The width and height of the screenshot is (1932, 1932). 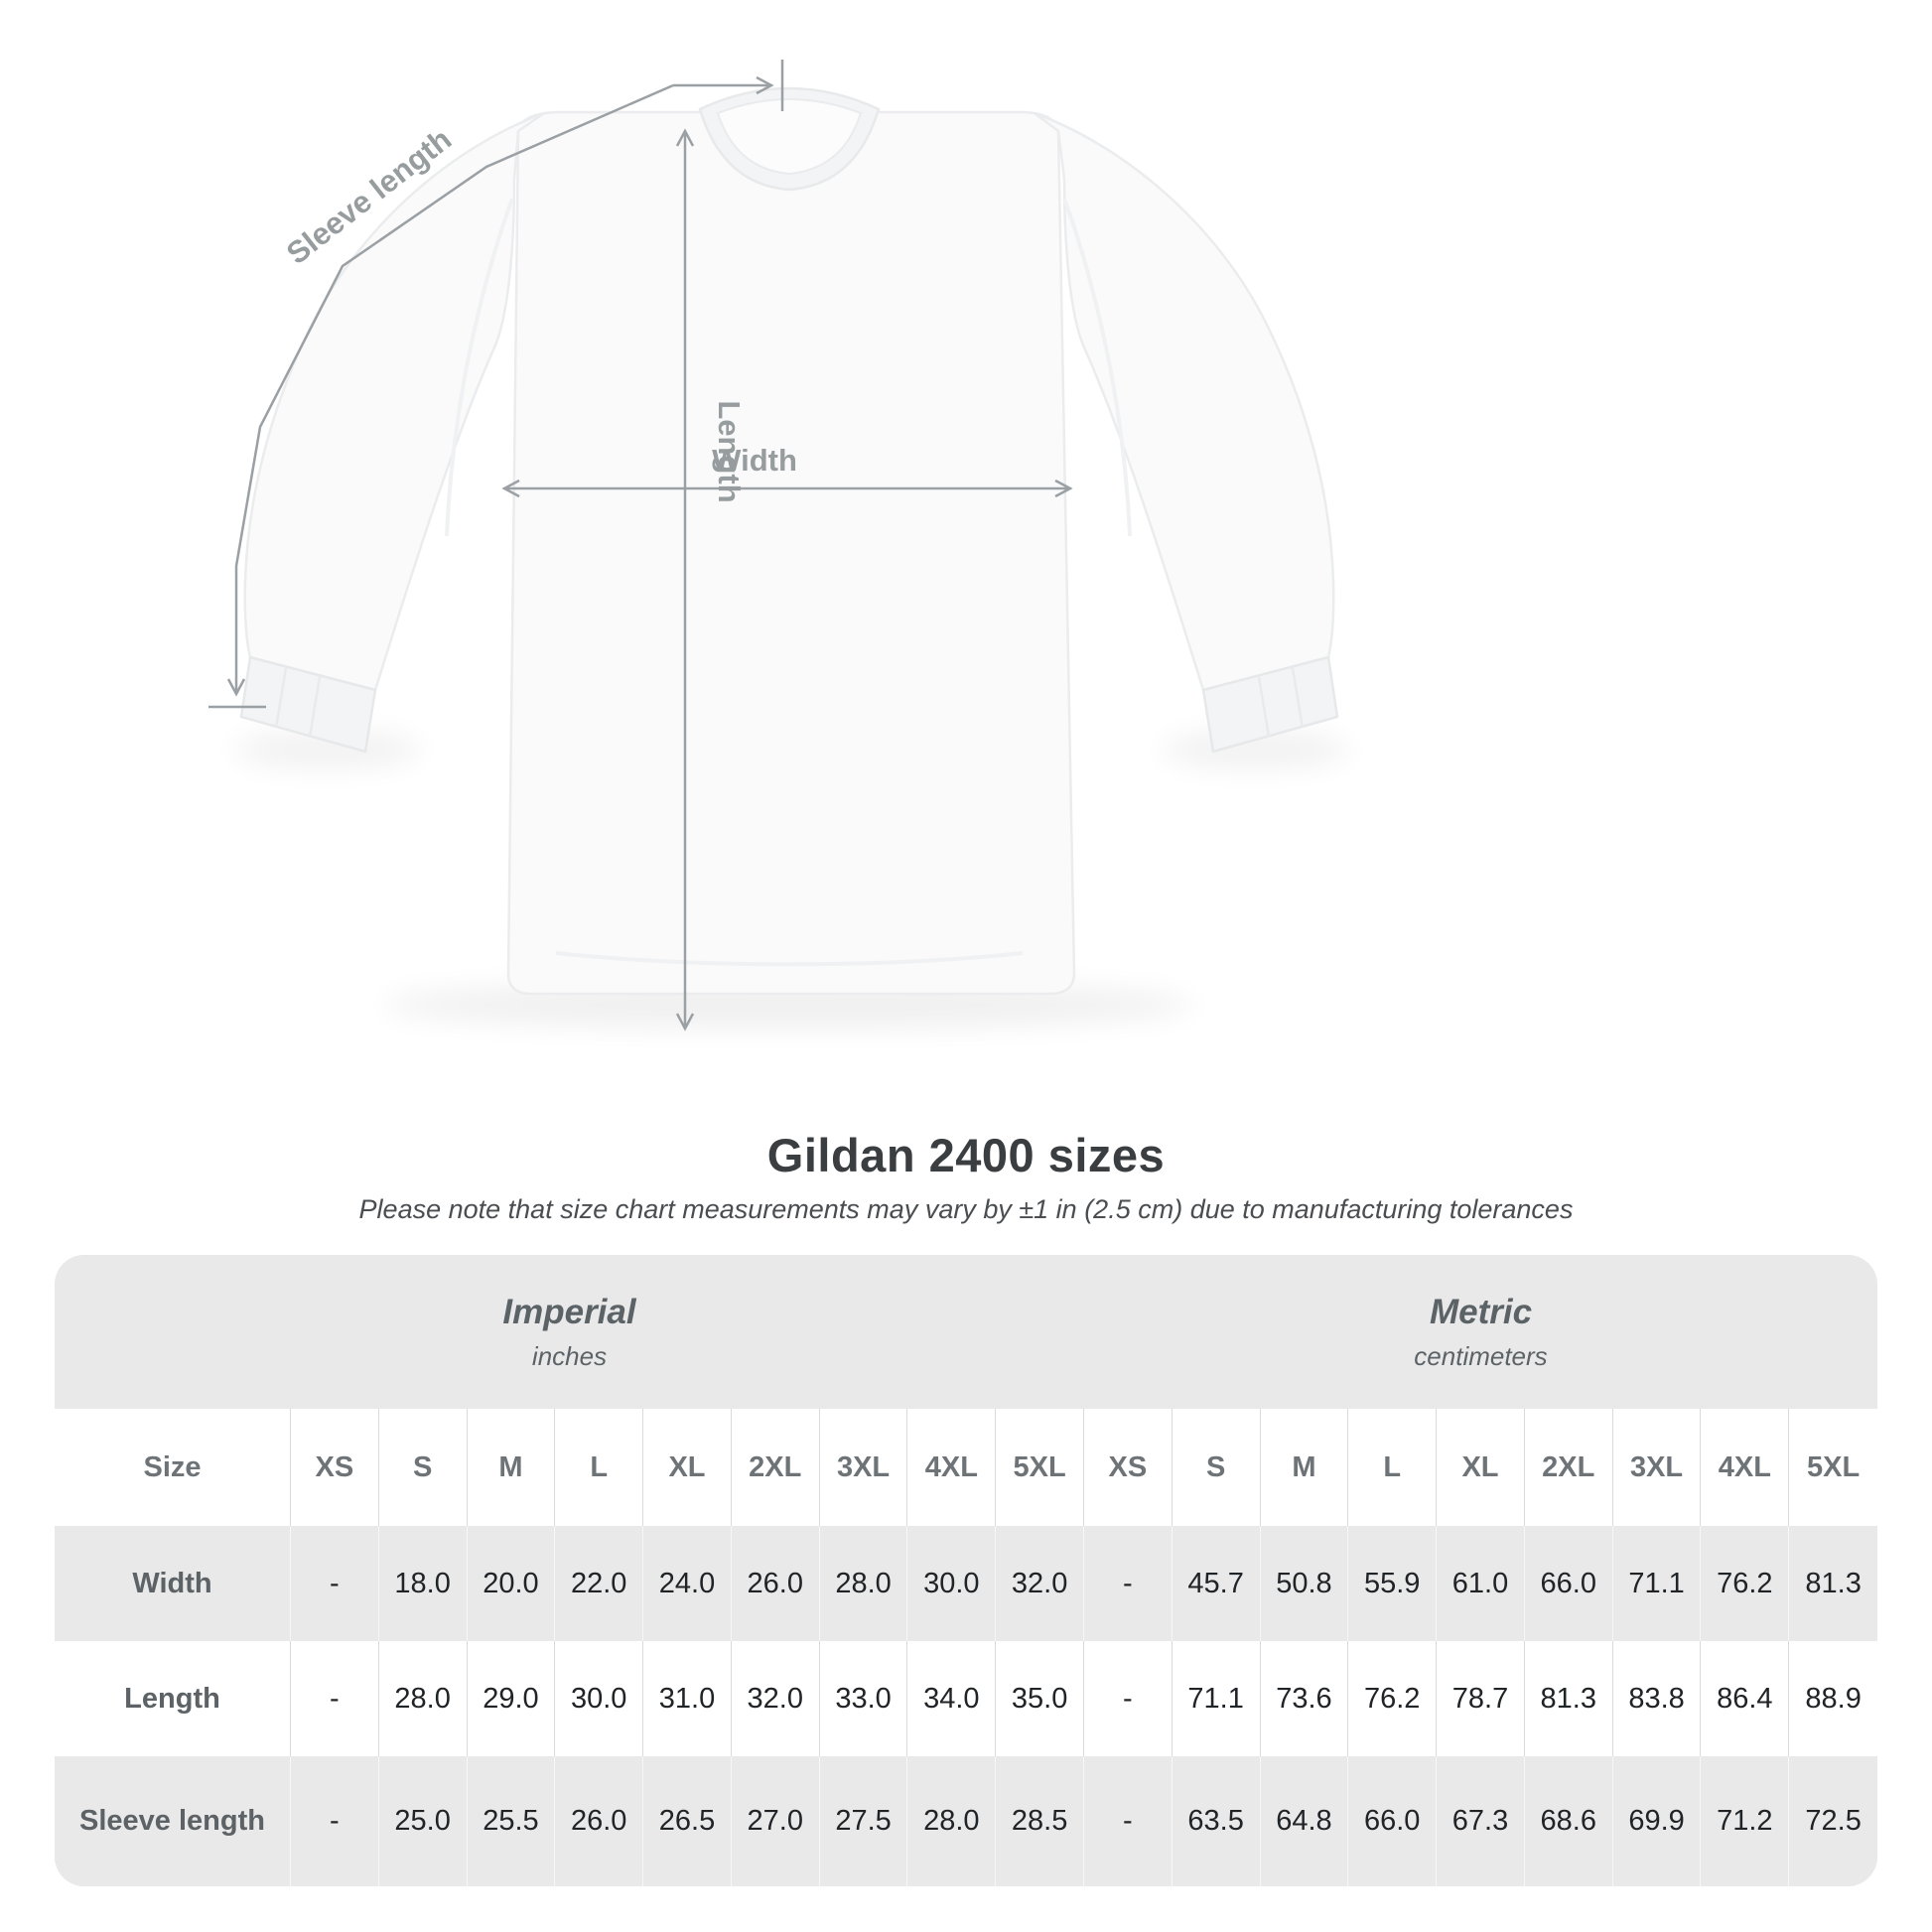 What do you see at coordinates (1393, 1467) in the screenshot?
I see `column-header-metric-l: L` at bounding box center [1393, 1467].